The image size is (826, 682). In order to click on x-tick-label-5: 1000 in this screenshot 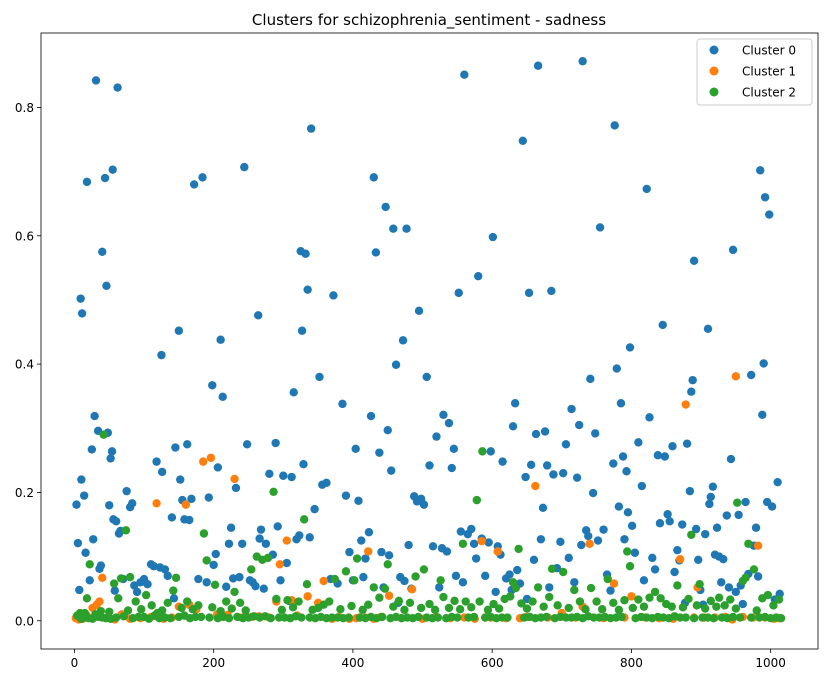, I will do `click(770, 663)`.